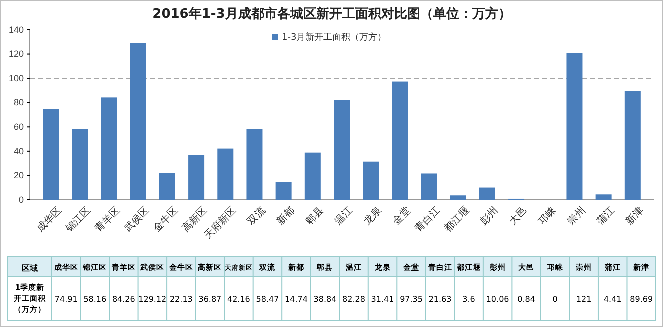 This screenshot has width=664, height=328. Describe the element at coordinates (555, 299) in the screenshot. I see `data-label: 0` at that location.